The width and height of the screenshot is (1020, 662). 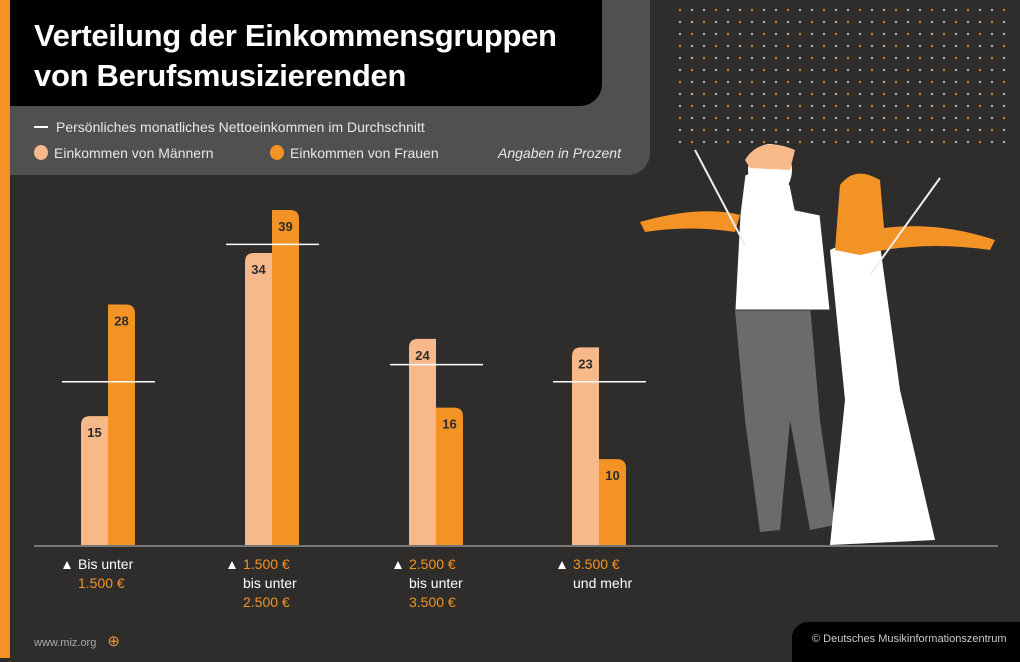 What do you see at coordinates (770, 157) in the screenshot?
I see `man-hair` at bounding box center [770, 157].